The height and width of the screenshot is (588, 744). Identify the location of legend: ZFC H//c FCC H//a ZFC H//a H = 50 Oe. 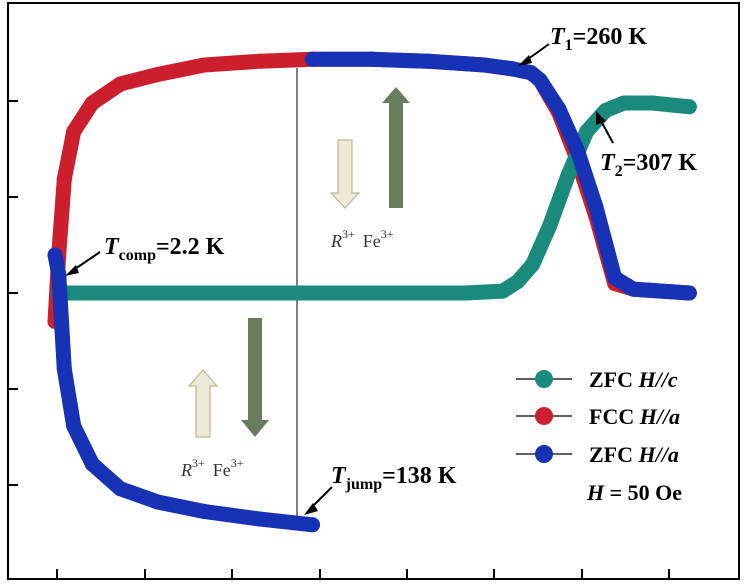
(599, 436).